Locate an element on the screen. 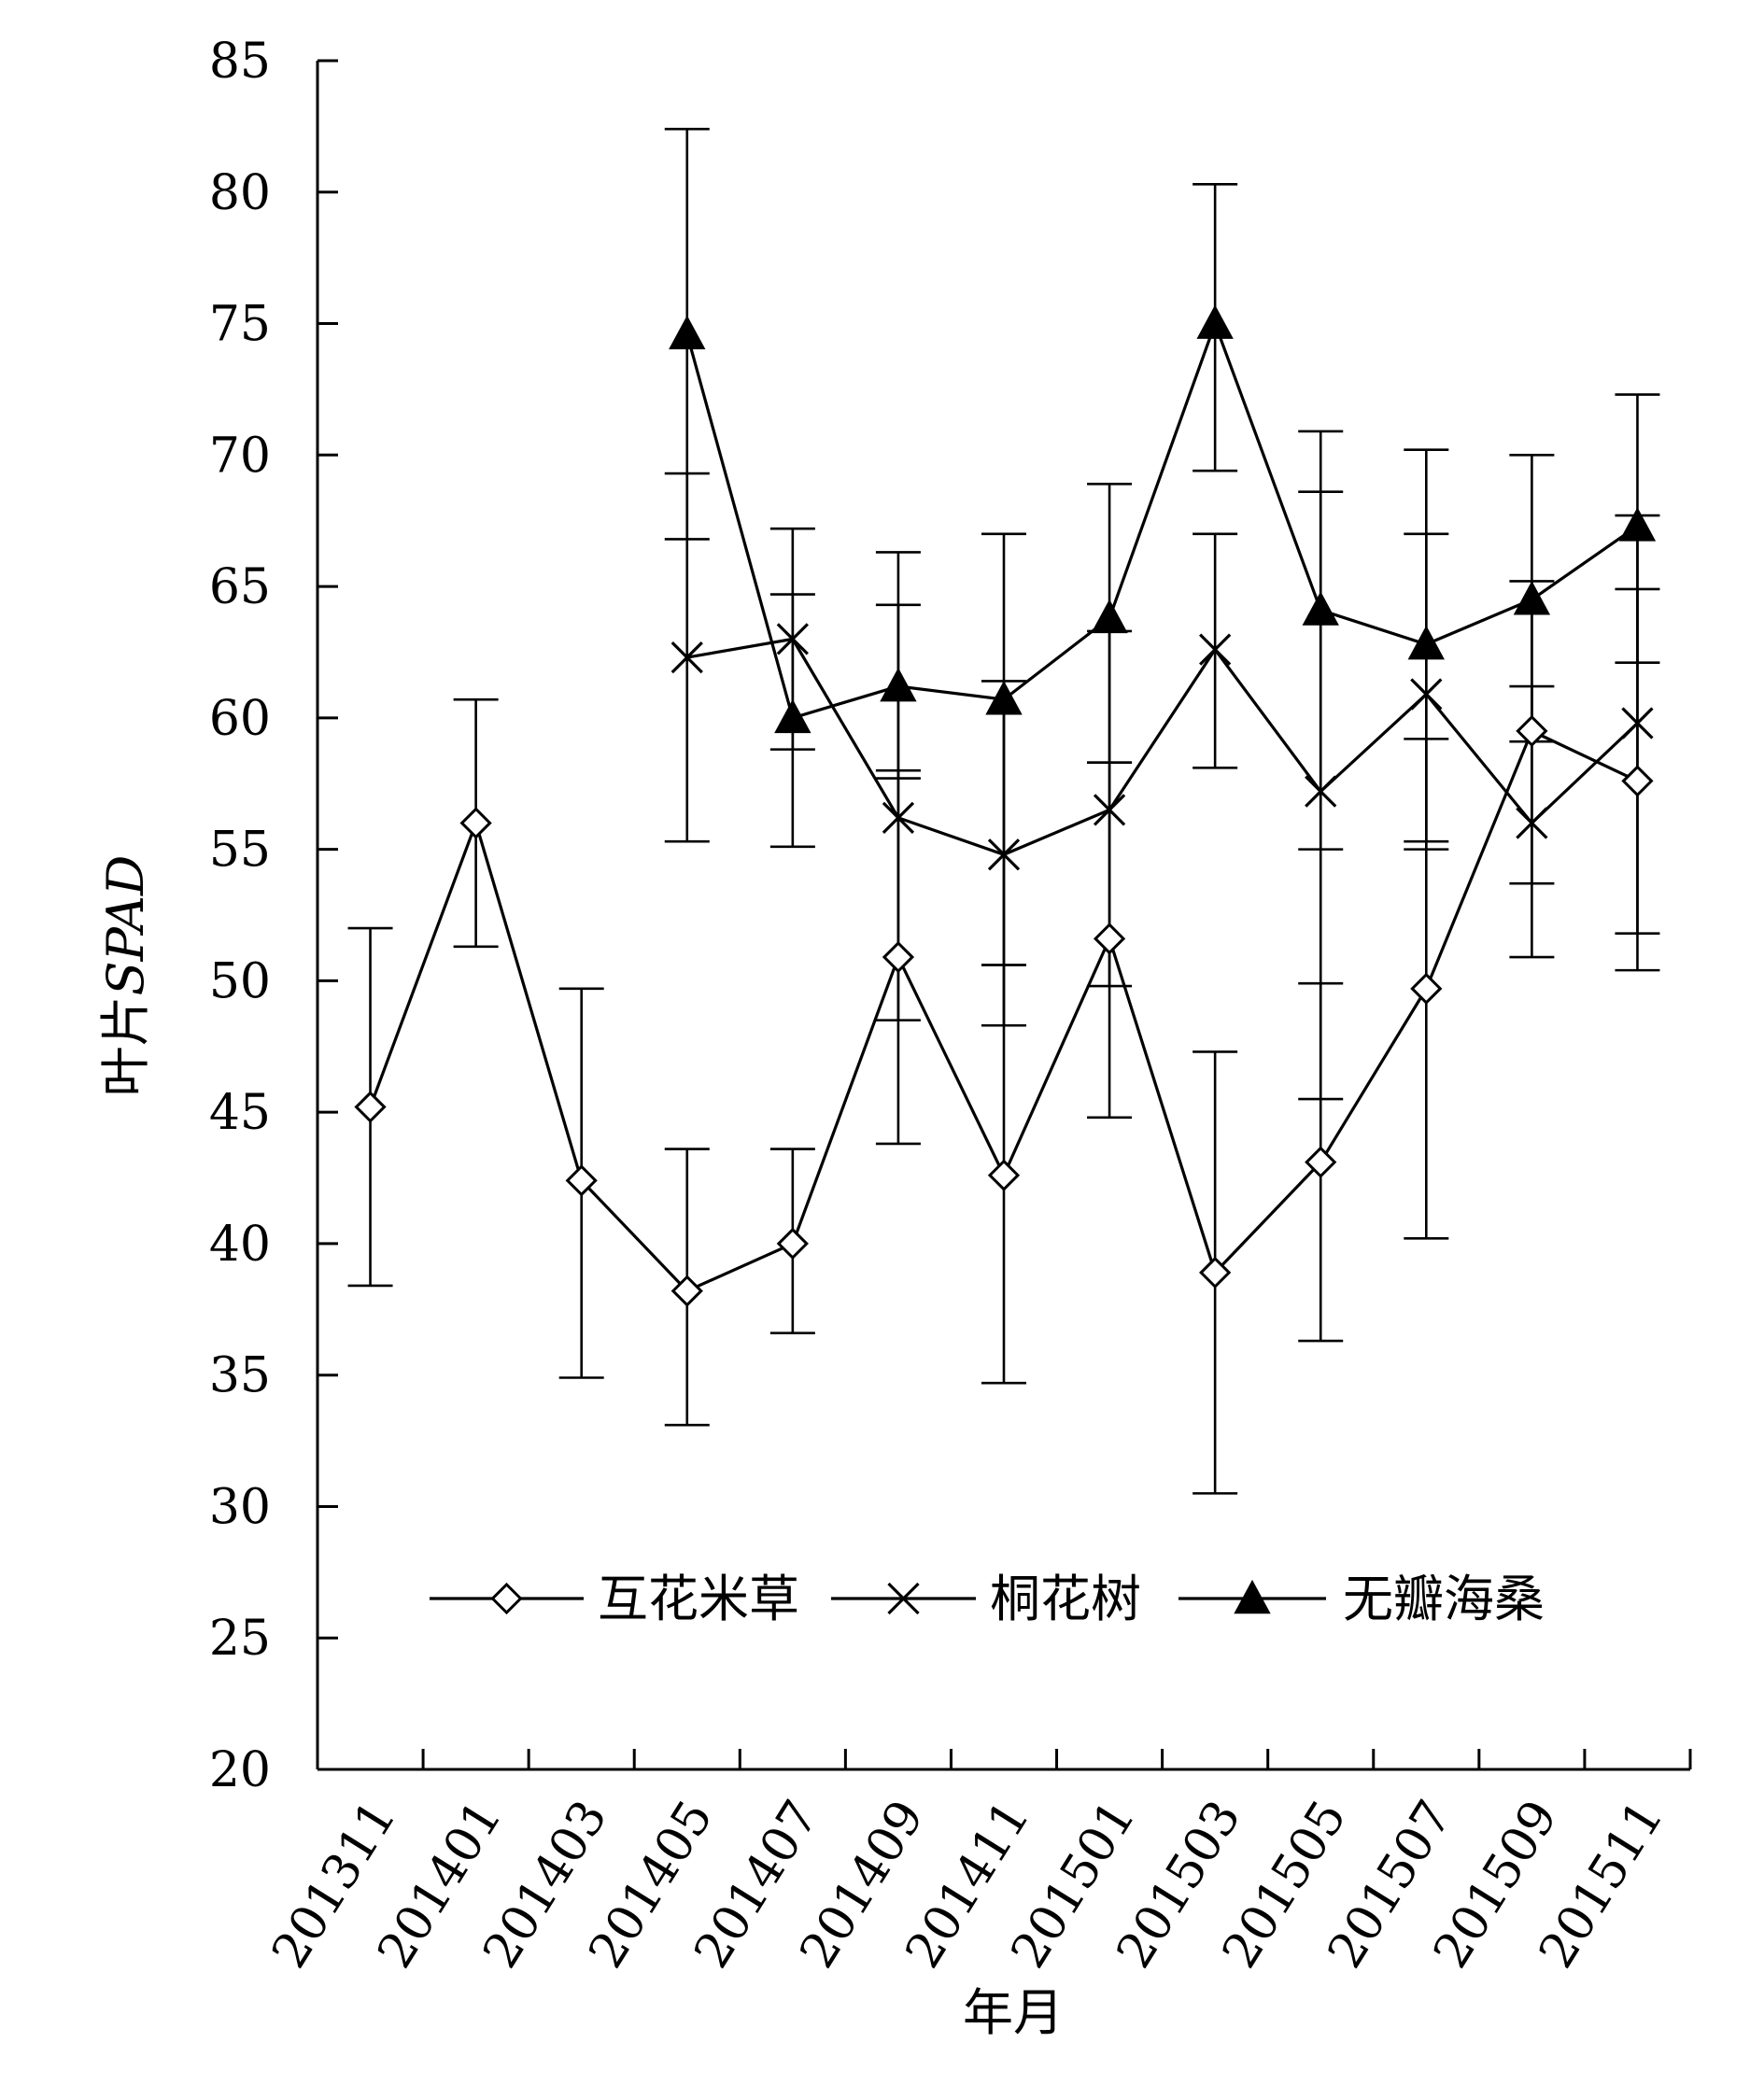  y-tick-label: 50 is located at coordinates (240, 981).